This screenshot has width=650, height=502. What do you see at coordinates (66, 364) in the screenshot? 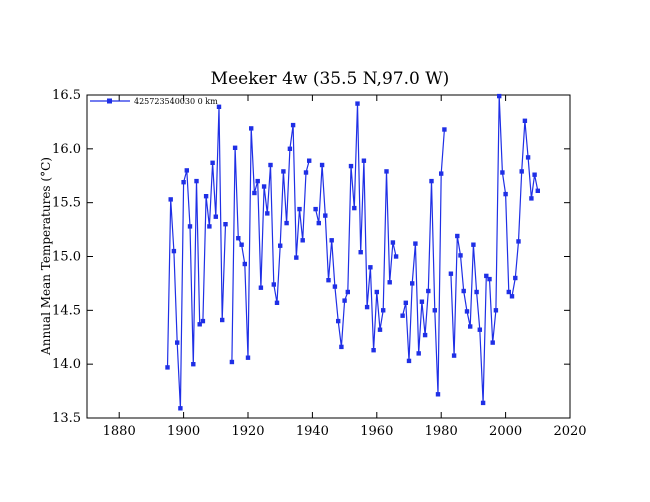
I see `y-tick-label: 14.0` at bounding box center [66, 364].